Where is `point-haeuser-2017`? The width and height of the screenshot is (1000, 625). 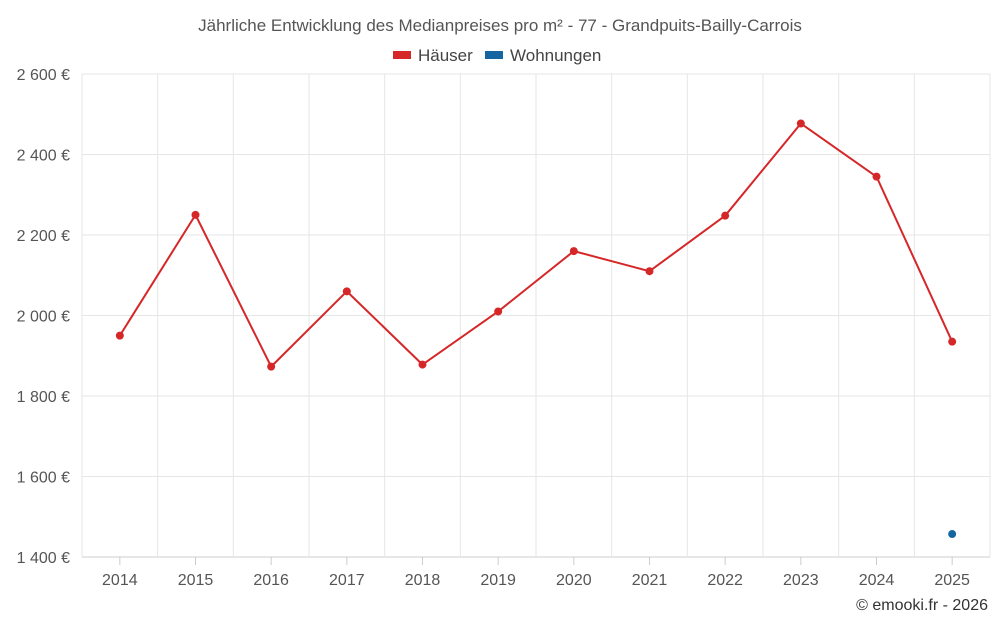
point-haeuser-2017 is located at coordinates (346, 291).